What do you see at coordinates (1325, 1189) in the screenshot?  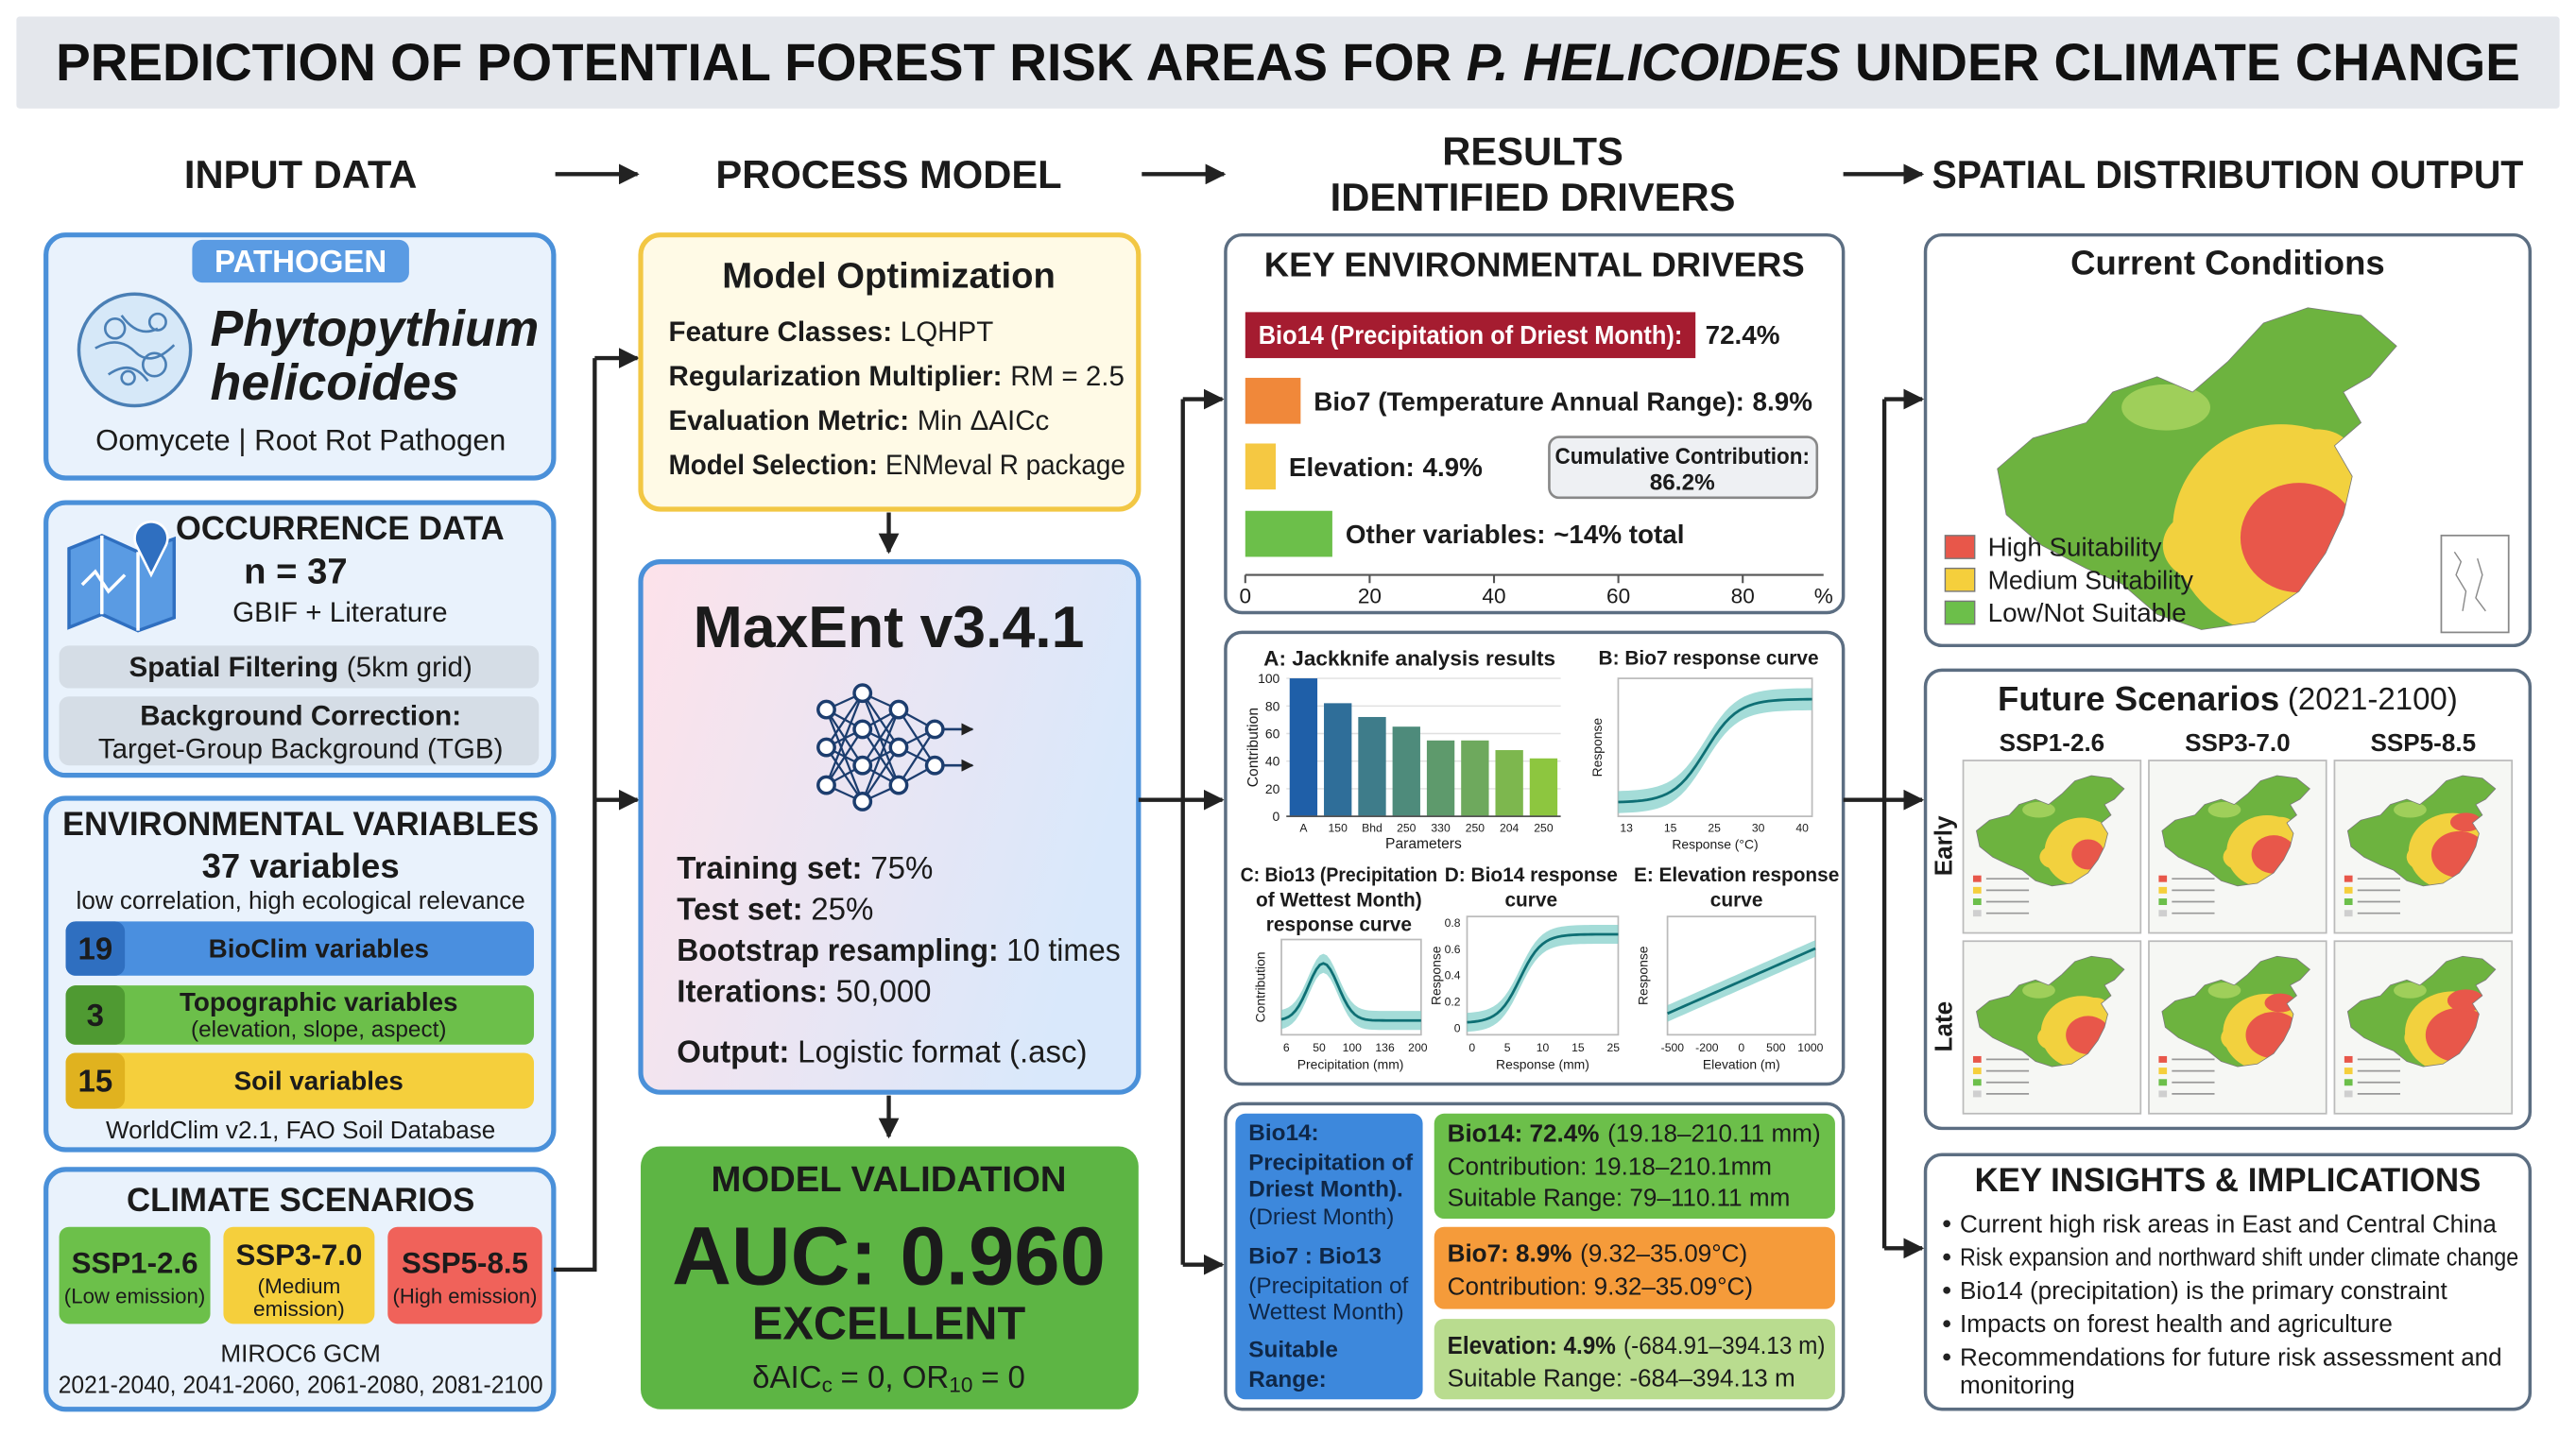 I see `text-label: Driest Month).` at bounding box center [1325, 1189].